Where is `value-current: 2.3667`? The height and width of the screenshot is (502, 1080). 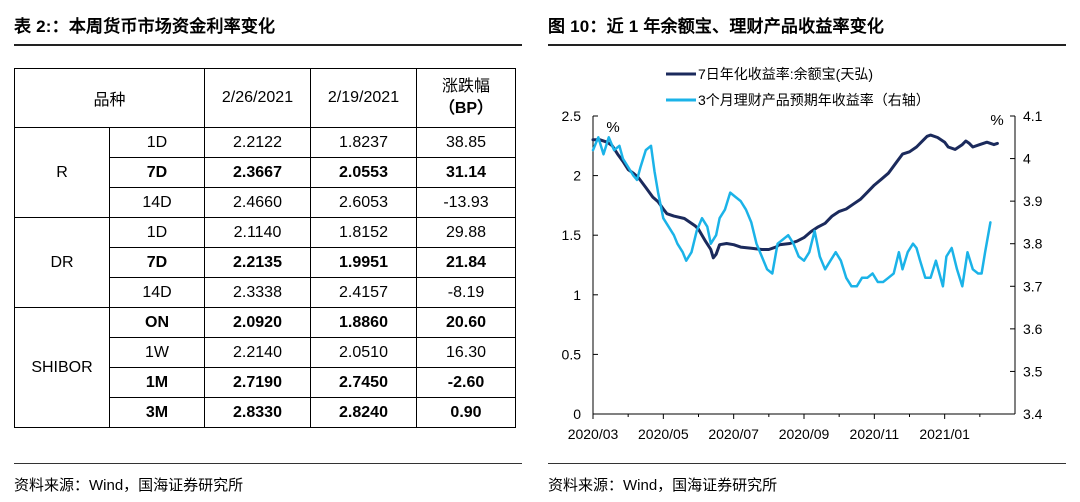
value-current: 2.3667 is located at coordinates (257, 172).